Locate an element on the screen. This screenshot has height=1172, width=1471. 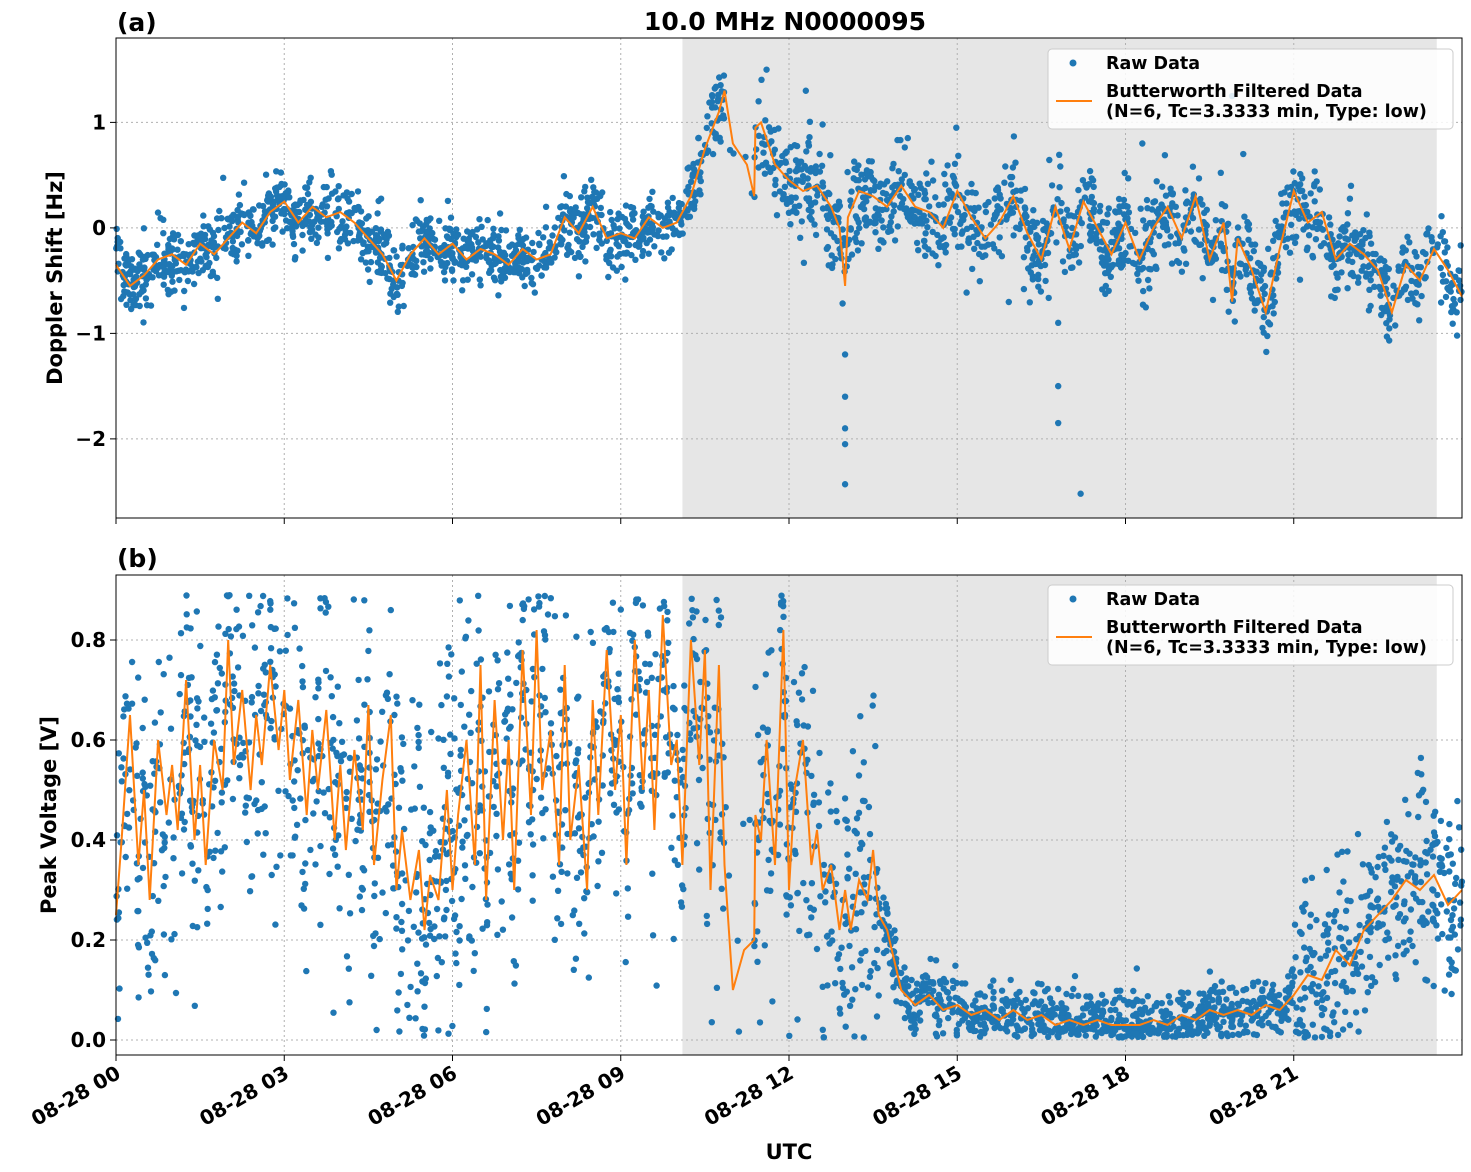
raw-point-outlier is located at coordinates (766, 69).